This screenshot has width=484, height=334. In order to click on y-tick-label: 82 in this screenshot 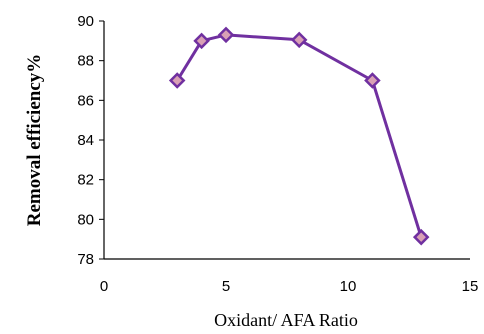, I will do `click(85, 180)`.